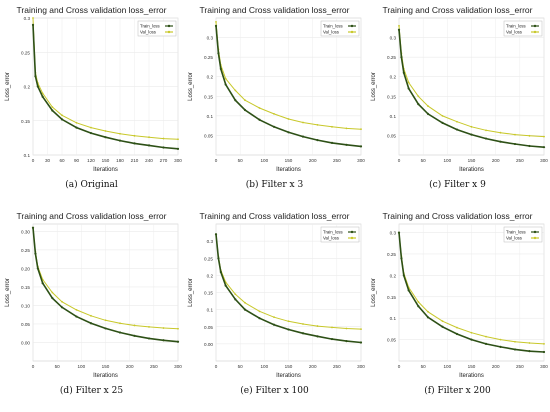  Describe the element at coordinates (62, 160) in the screenshot. I see `x-tick-label: 60` at that location.